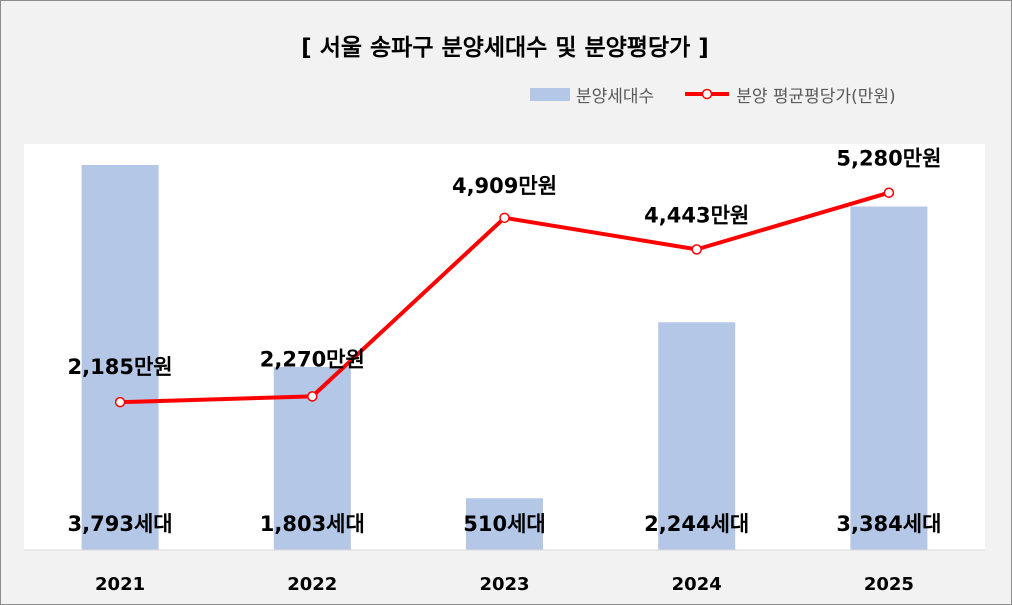  Describe the element at coordinates (697, 584) in the screenshot. I see `x-tick-label: 2024` at that location.